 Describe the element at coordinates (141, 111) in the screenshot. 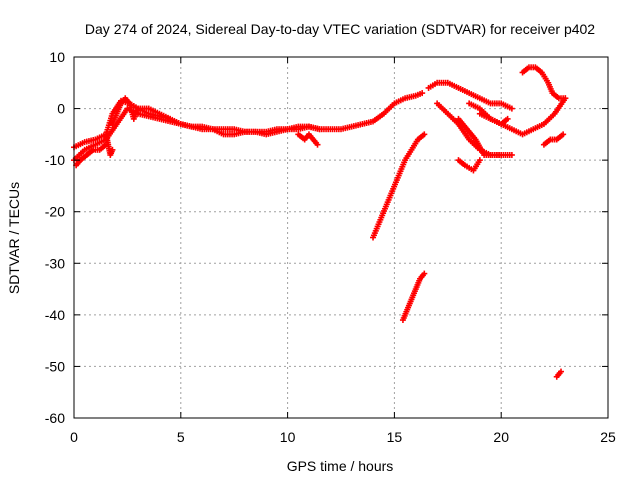

I see `series-track-c` at that location.